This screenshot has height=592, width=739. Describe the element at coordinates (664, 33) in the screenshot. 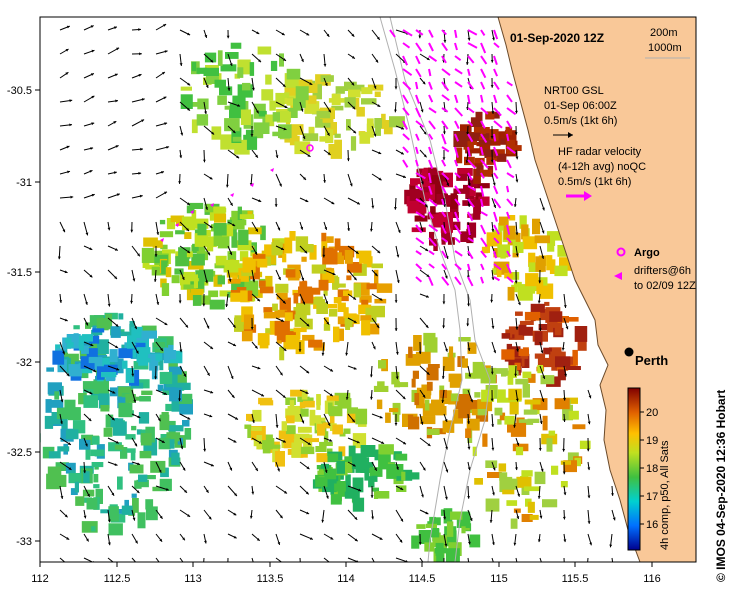

I see `scale-depth1: 200m` at that location.